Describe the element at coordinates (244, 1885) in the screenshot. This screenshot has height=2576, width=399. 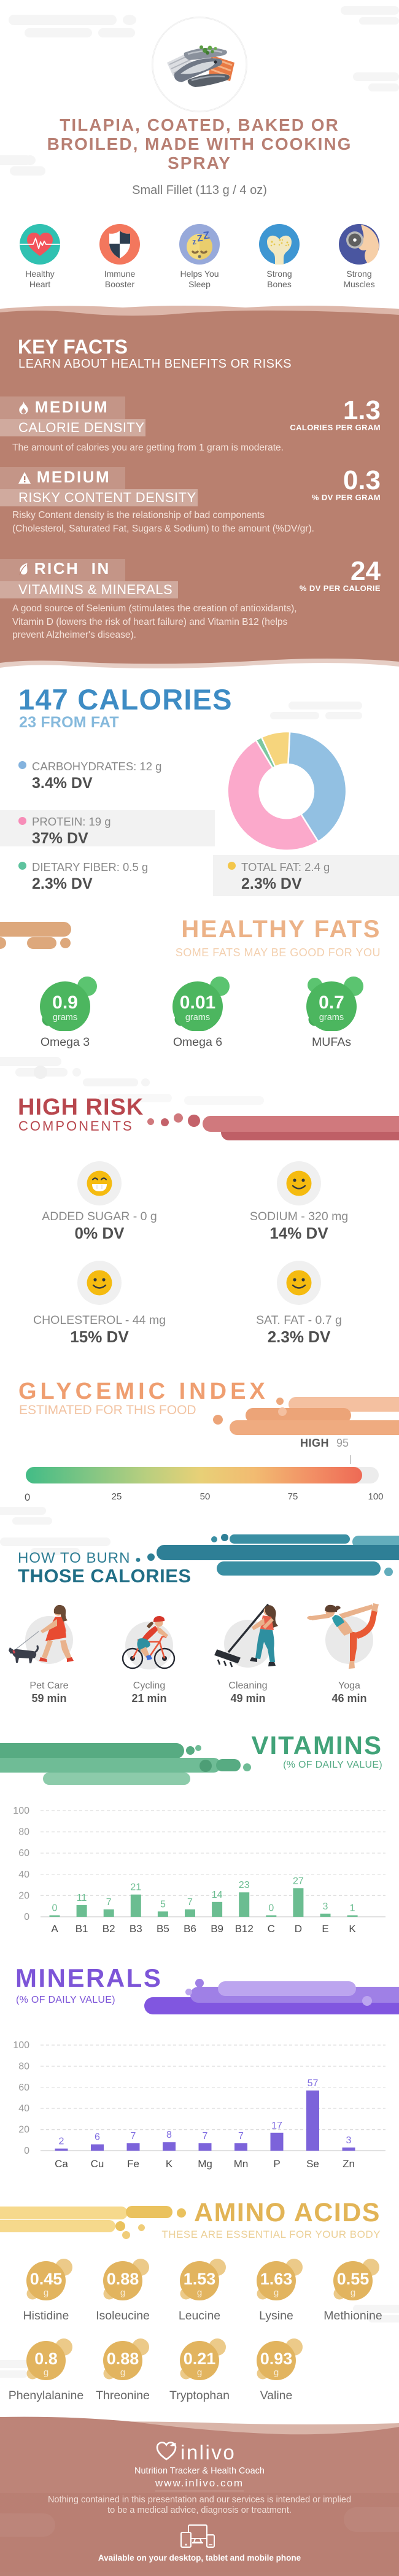
I see `svg-text: 23` at that location.